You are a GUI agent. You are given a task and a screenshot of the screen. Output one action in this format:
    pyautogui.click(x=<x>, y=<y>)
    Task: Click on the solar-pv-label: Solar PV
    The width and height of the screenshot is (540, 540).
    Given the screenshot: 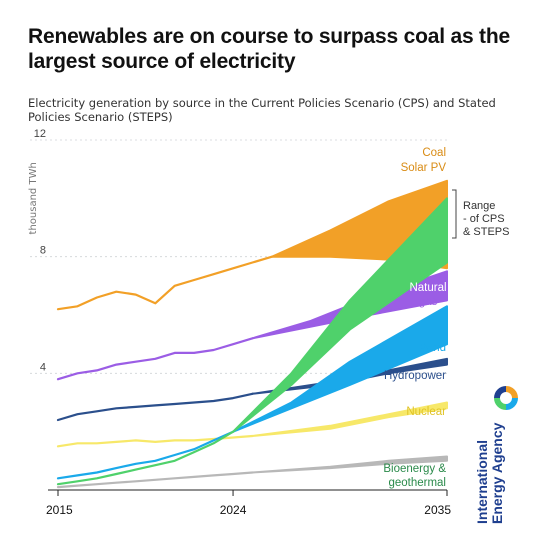 What is the action you would take?
    pyautogui.click(x=424, y=168)
    